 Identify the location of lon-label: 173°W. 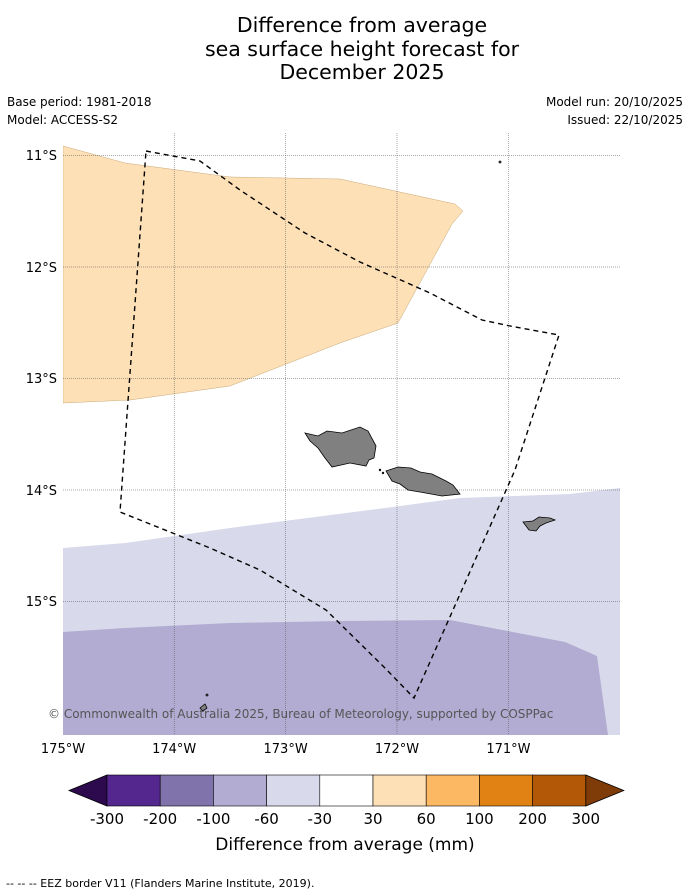
(286, 749).